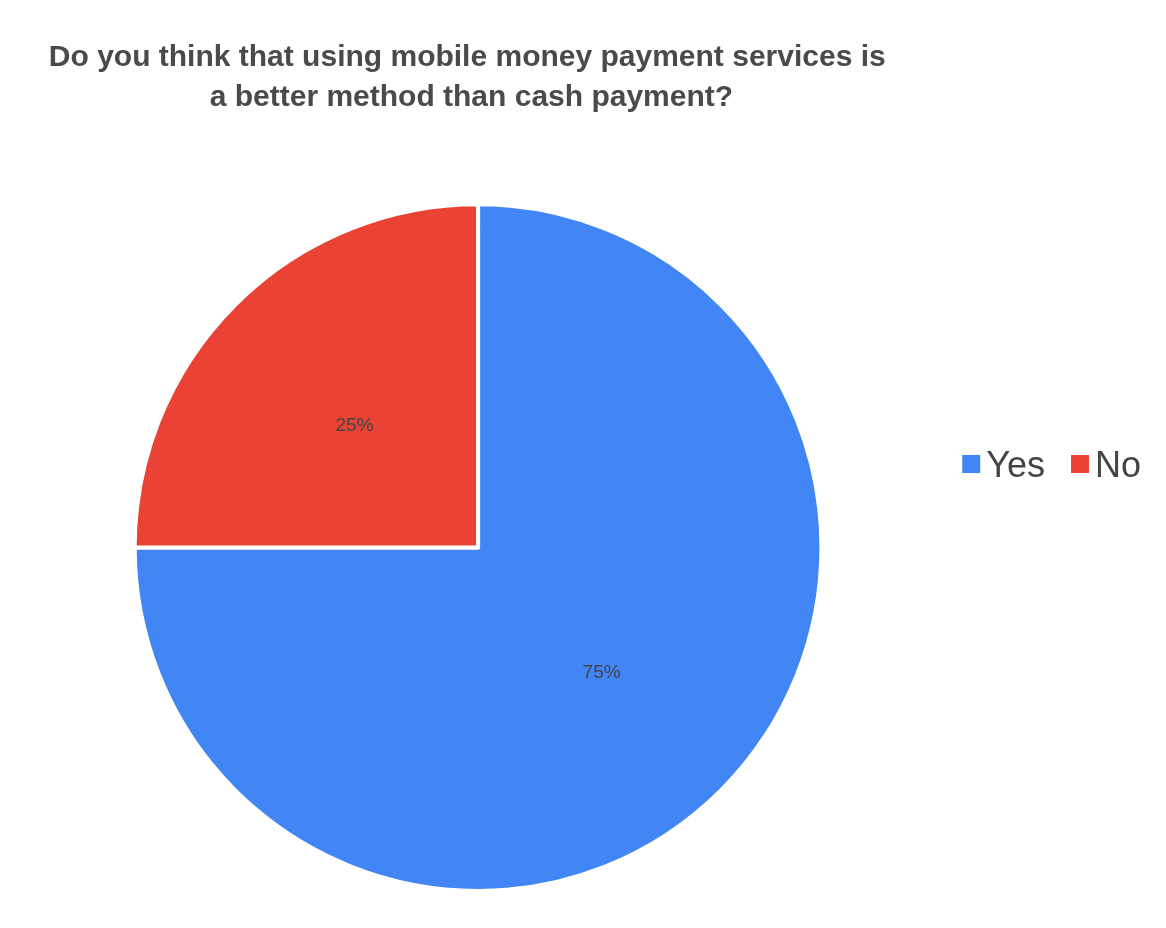  Describe the element at coordinates (601, 671) in the screenshot. I see `data-label: 75%` at that location.